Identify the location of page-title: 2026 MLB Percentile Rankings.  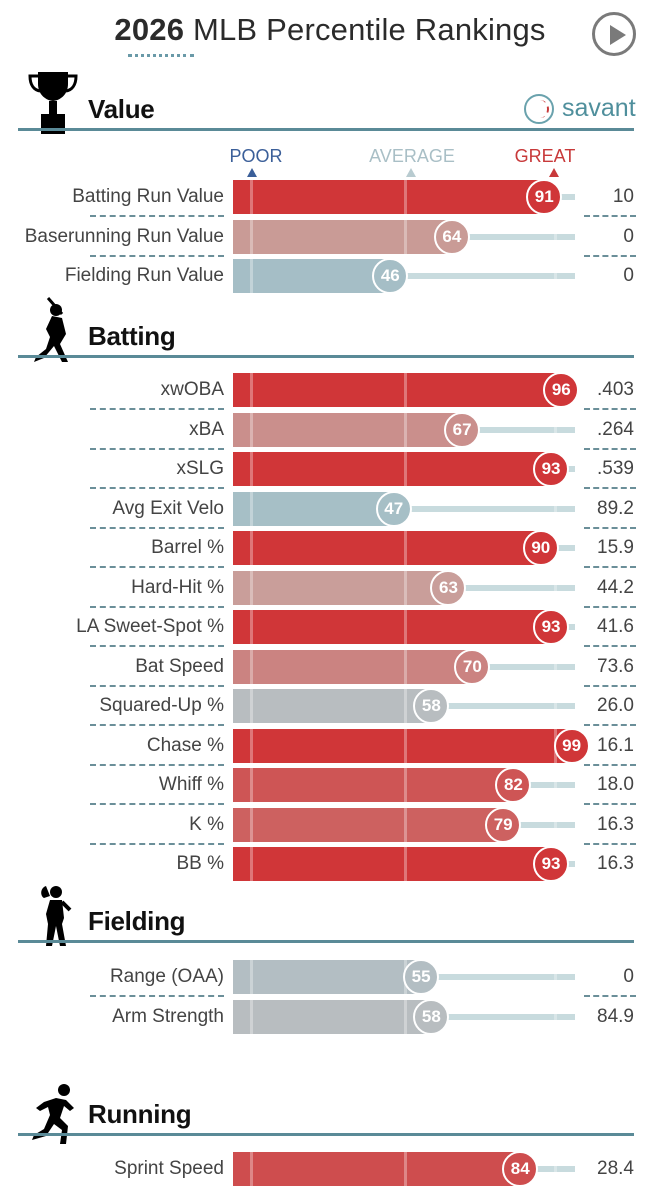
(330, 30).